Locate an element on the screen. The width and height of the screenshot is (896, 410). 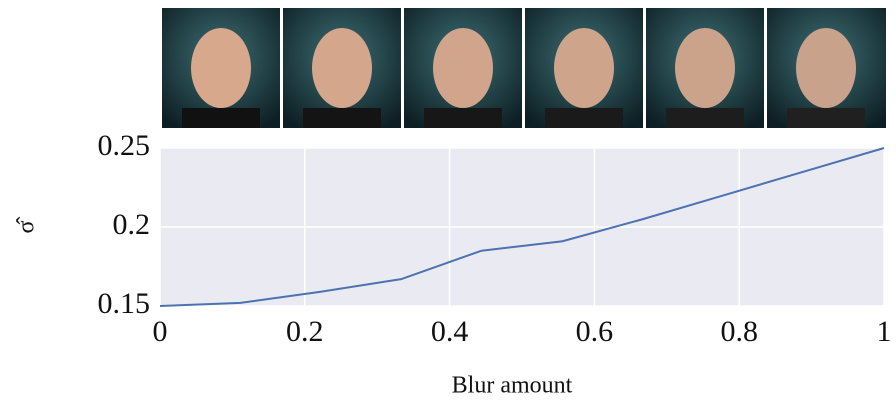
y-axis-label: σ̂ is located at coordinates (27, 225).